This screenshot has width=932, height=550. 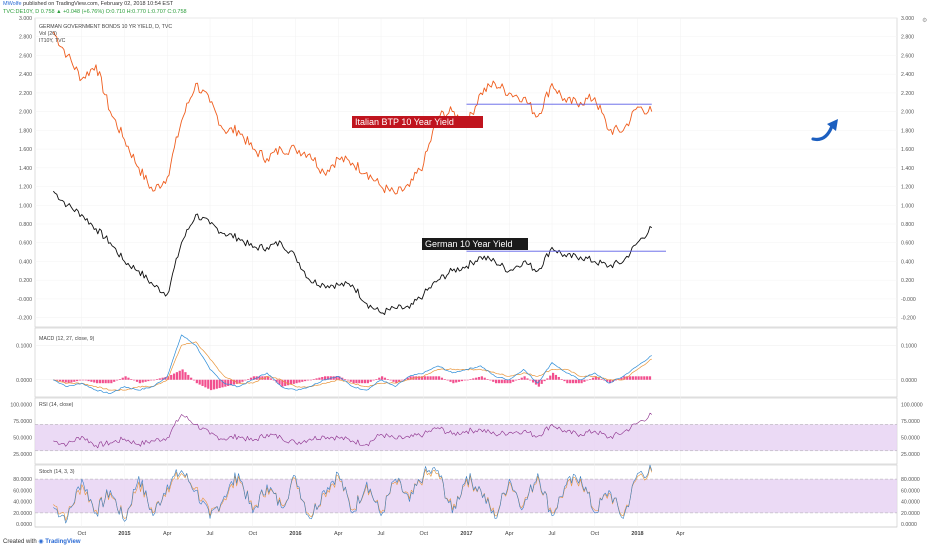 What do you see at coordinates (417, 122) in the screenshot?
I see `italian-label-box-bg` at bounding box center [417, 122].